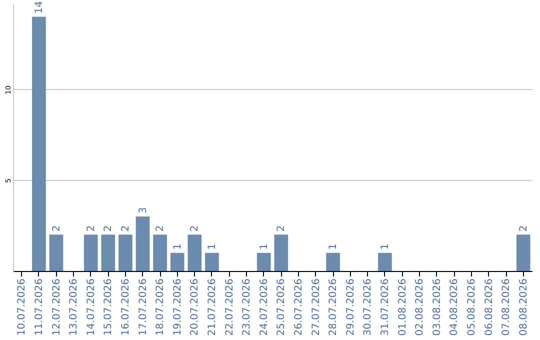 The width and height of the screenshot is (540, 340). I want to click on x-tick-label: 02.08.2026, so click(420, 307).